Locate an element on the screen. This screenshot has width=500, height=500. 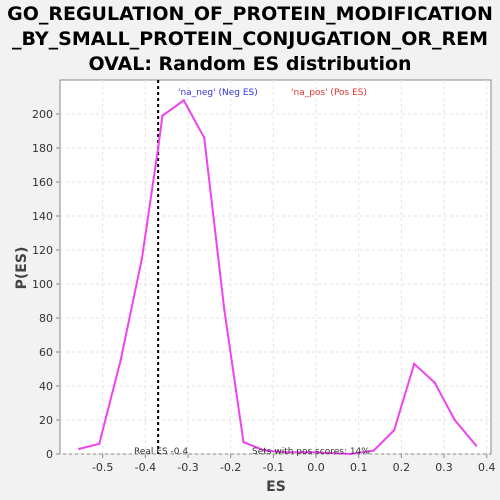
y-tick-label: 180 is located at coordinates (42, 148).